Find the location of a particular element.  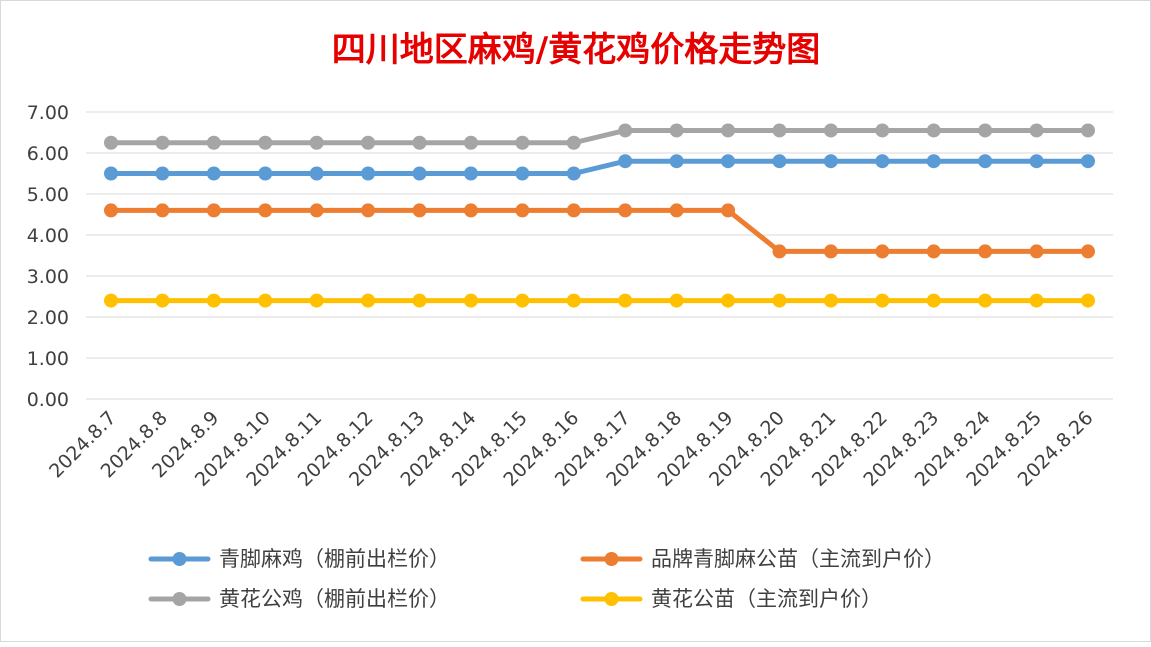

legend-entry: 黄花公苗（主流到户价） is located at coordinates (731, 599).